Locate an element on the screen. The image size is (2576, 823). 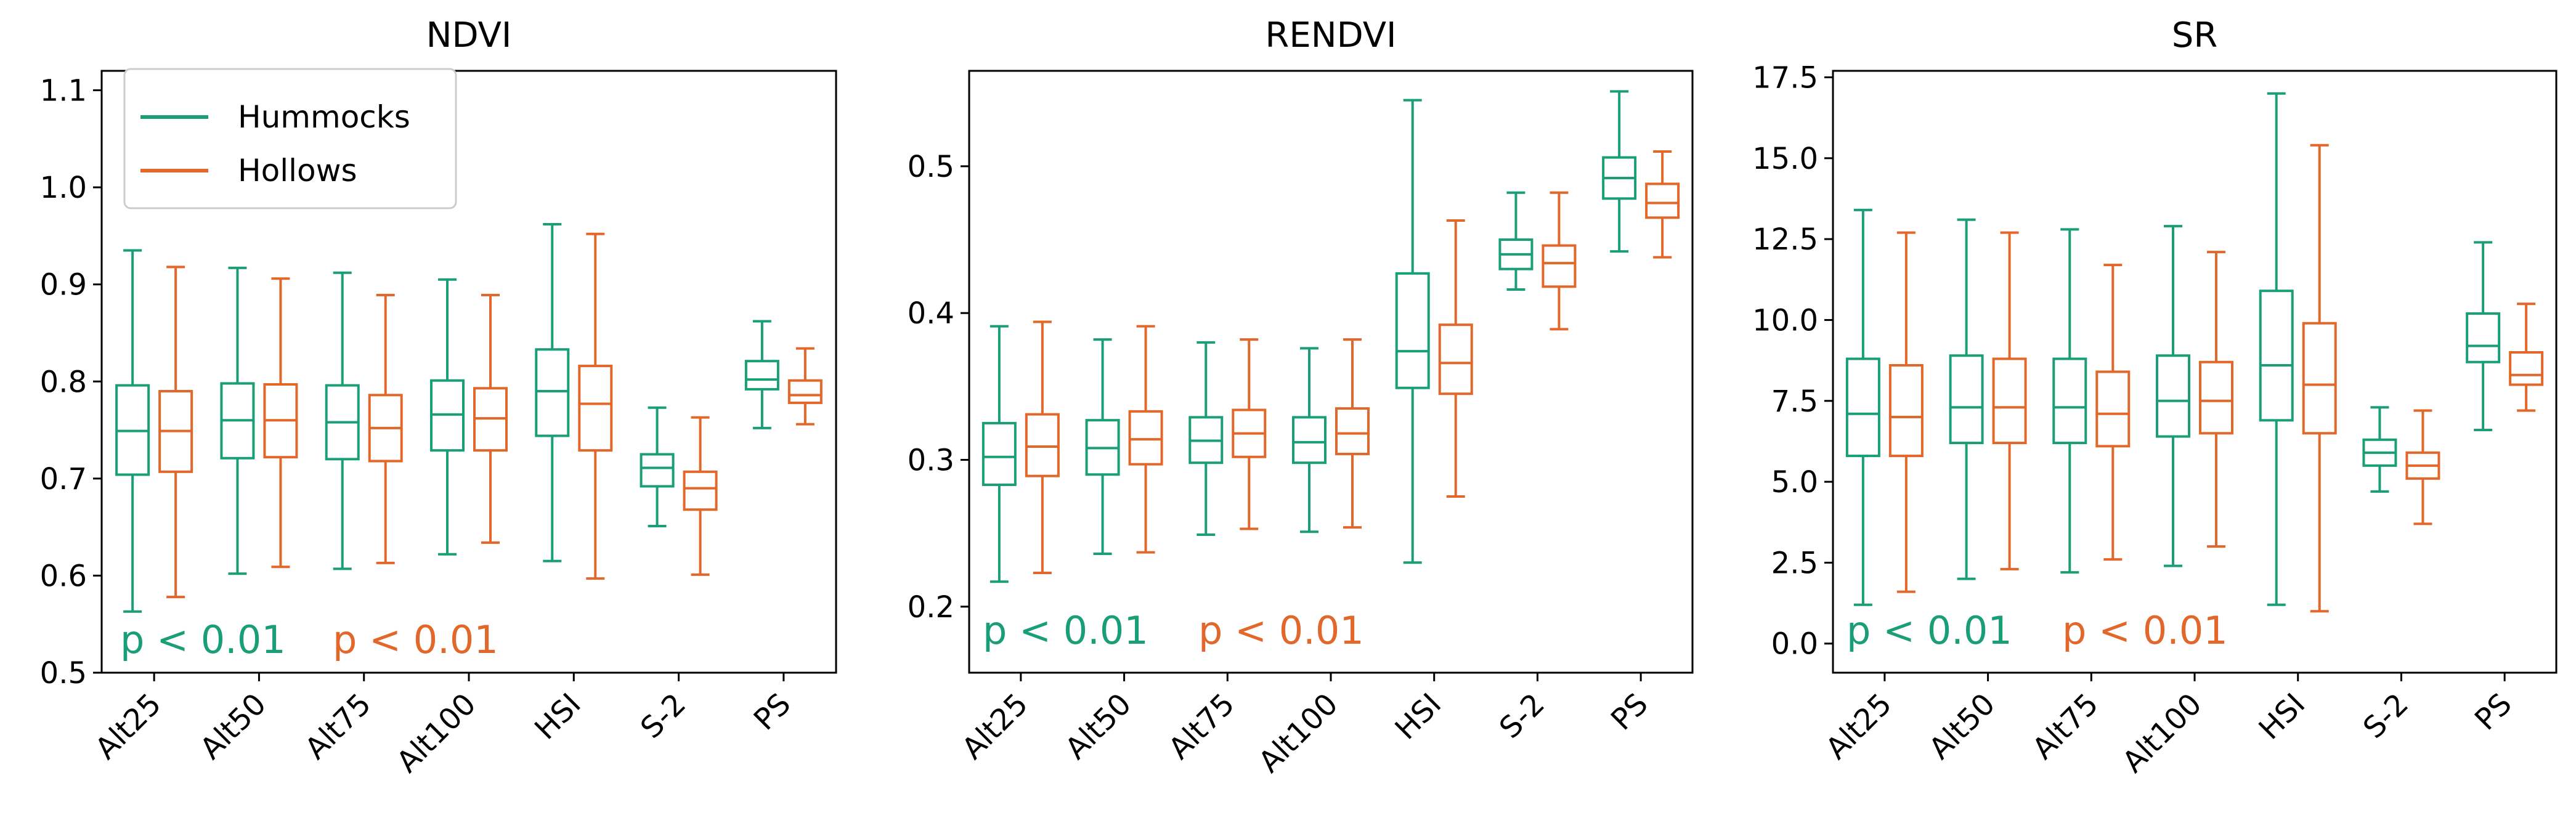
y-tick-label: 0.7 is located at coordinates (63, 479).